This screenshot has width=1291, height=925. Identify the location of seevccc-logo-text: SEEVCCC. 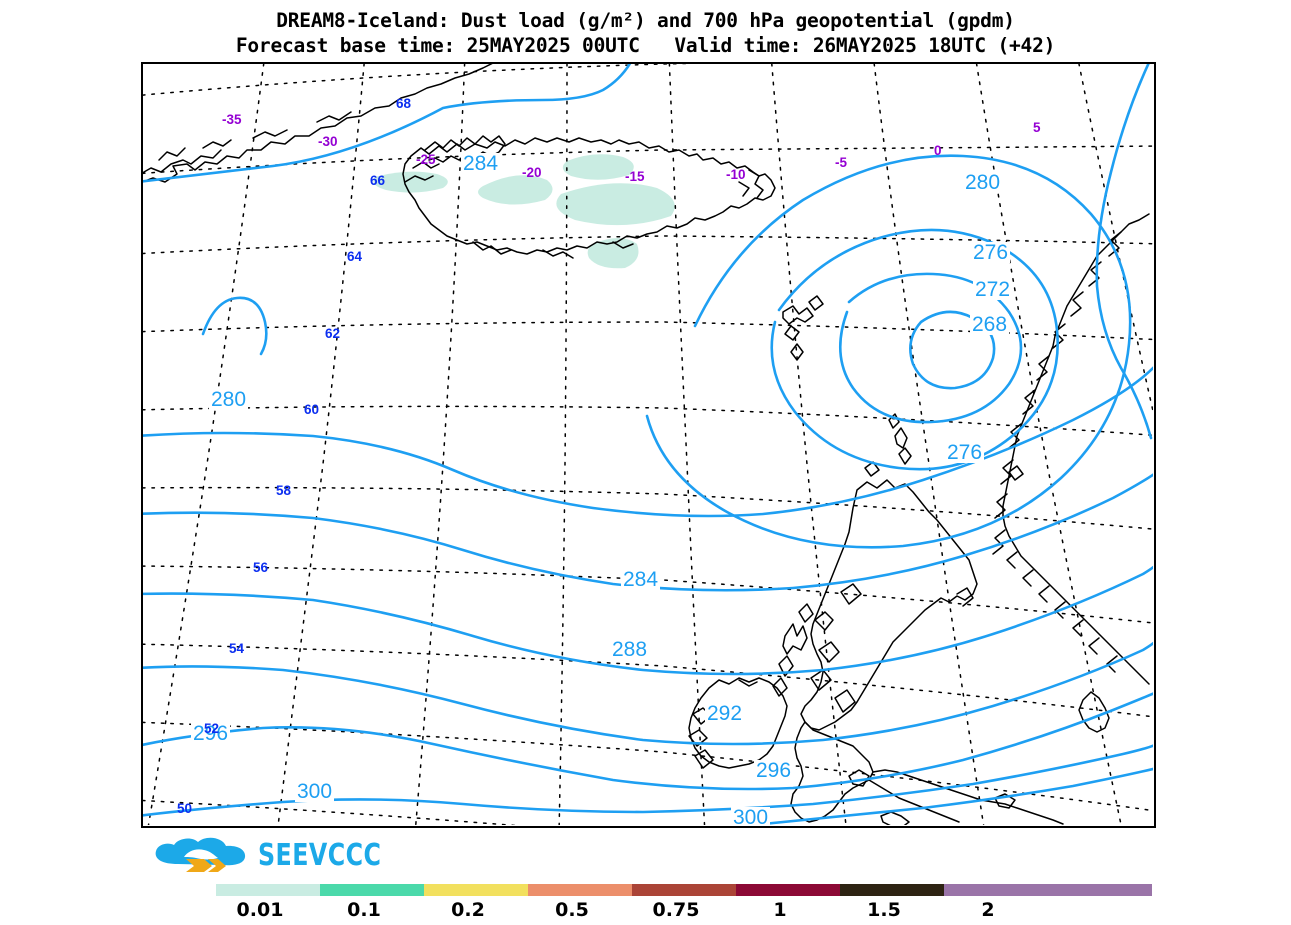
(320, 855).